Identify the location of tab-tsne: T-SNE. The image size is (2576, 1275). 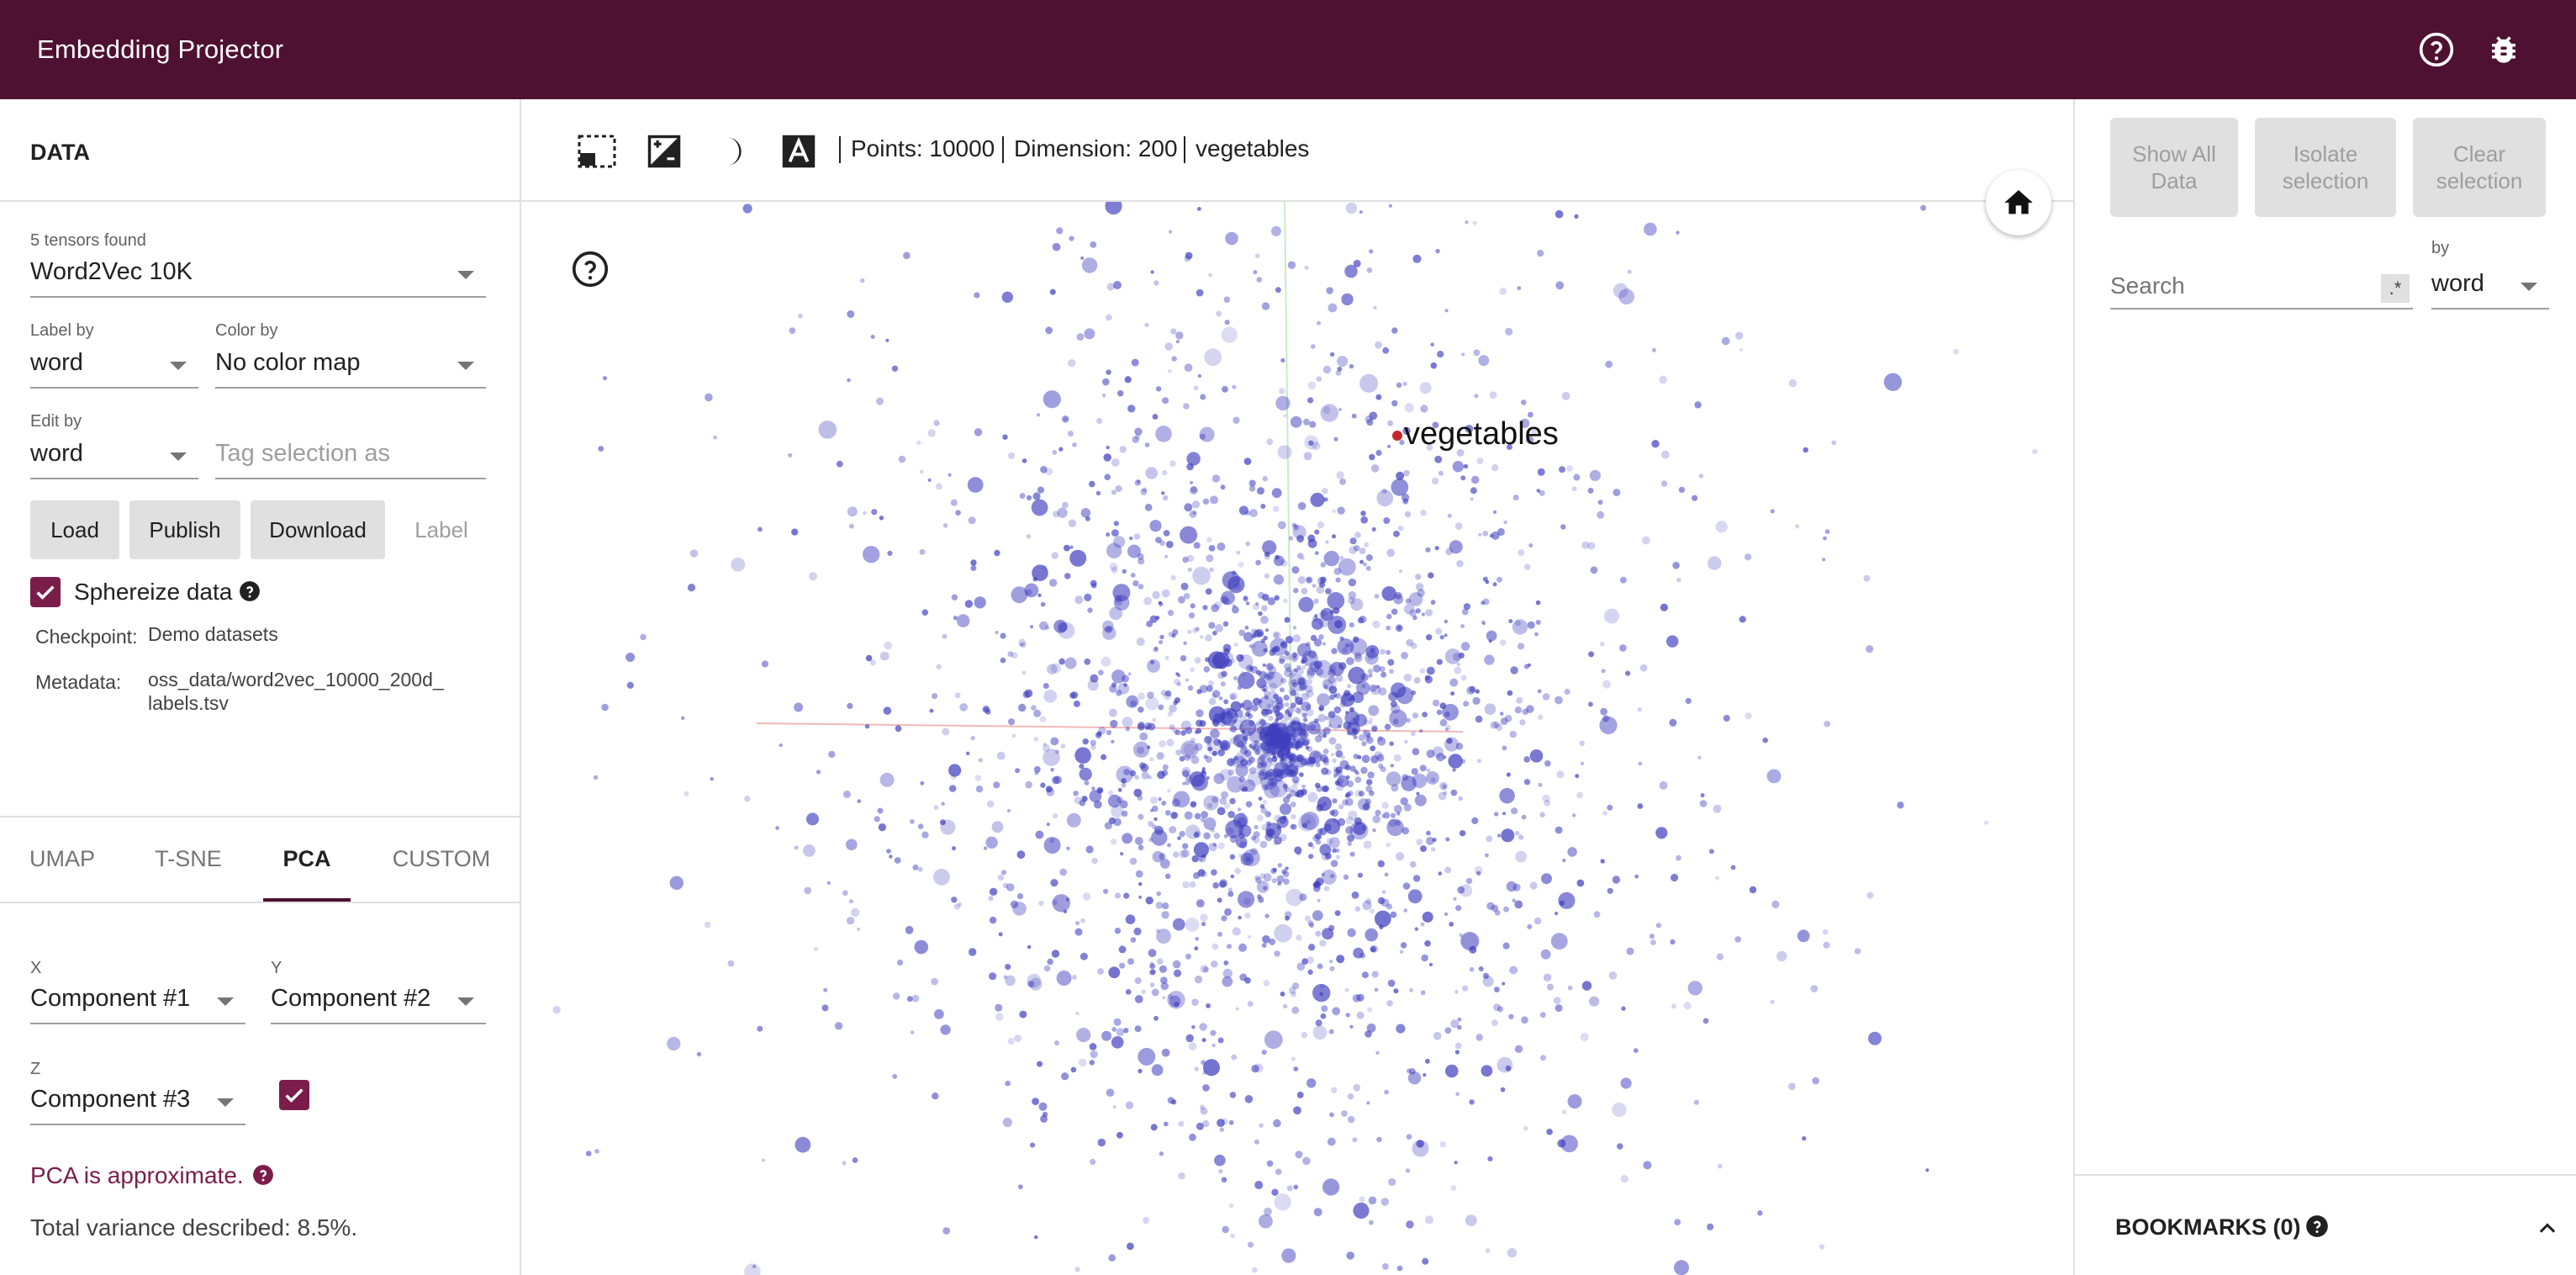
(188, 858).